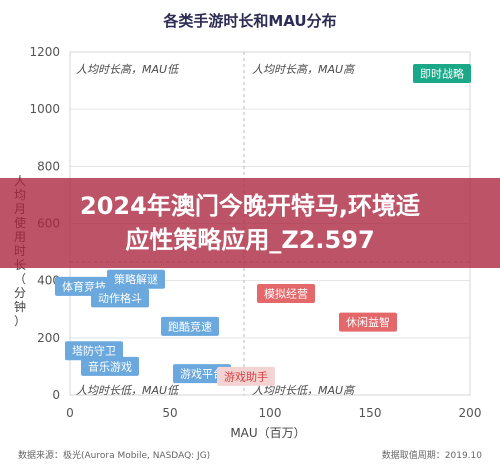  I want to click on y-tick-label-5: 1000, so click(44, 109).